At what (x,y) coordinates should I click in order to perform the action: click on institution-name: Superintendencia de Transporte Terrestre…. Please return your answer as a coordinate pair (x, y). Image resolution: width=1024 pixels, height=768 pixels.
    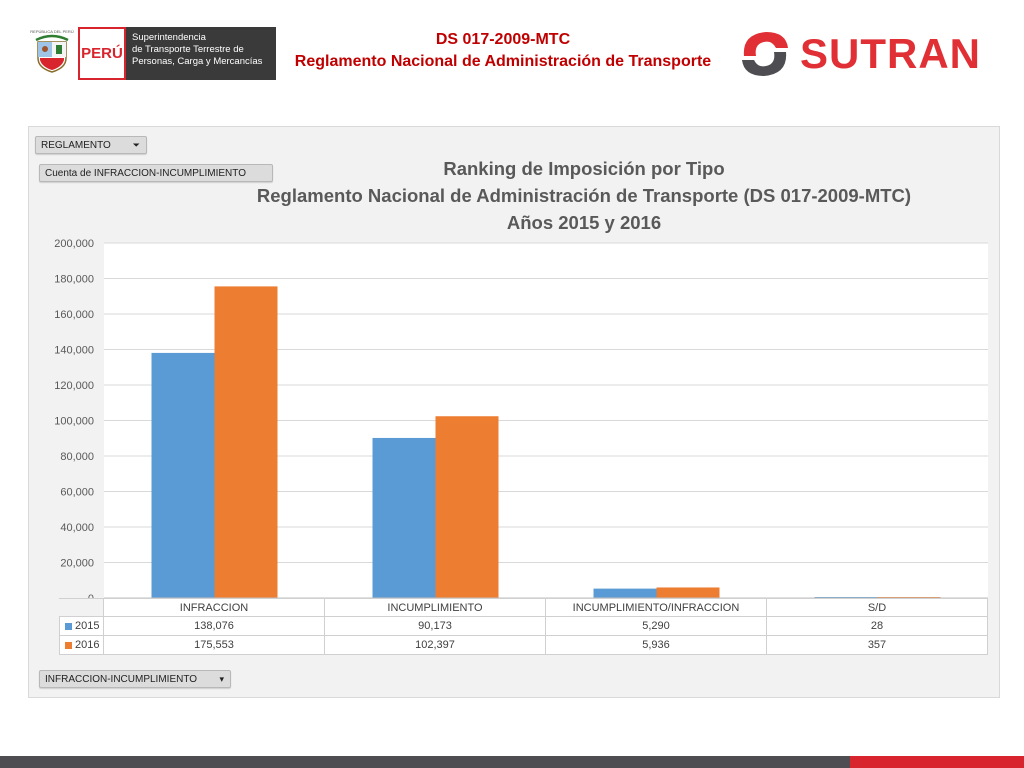
    Looking at the image, I should click on (201, 53).